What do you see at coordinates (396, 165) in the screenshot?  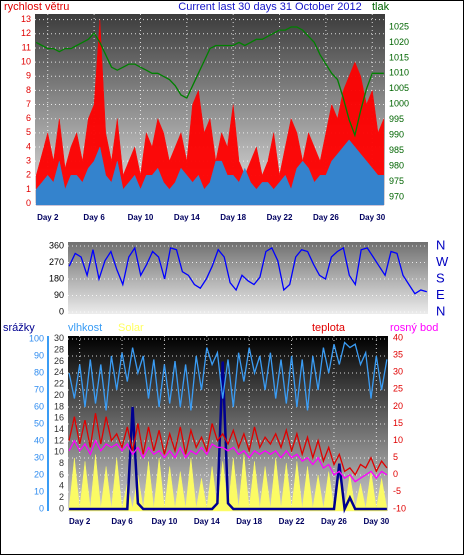 I see `y2-tick-label: 980` at bounding box center [396, 165].